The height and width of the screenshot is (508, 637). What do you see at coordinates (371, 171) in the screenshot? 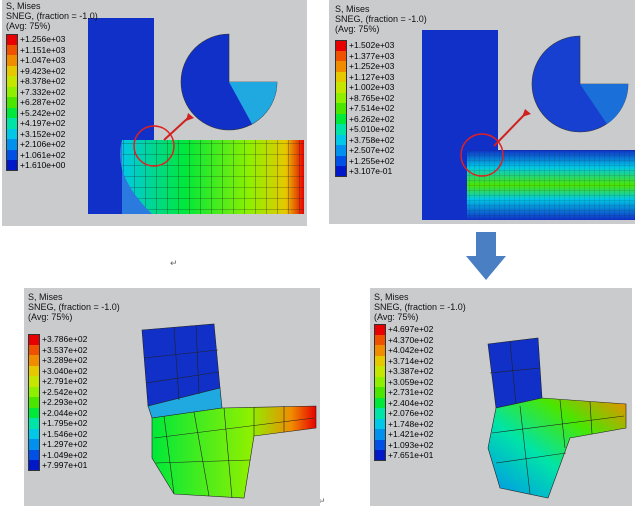
I see `legend-value: +3.107e-01` at bounding box center [371, 171].